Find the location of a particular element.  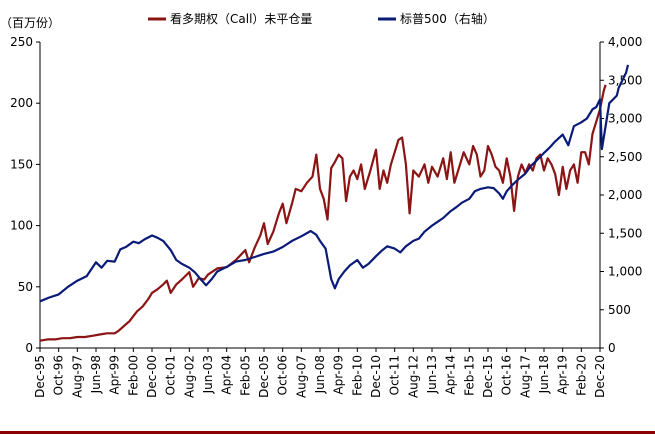

x-tick-label: Apr-14 is located at coordinates (451, 375).